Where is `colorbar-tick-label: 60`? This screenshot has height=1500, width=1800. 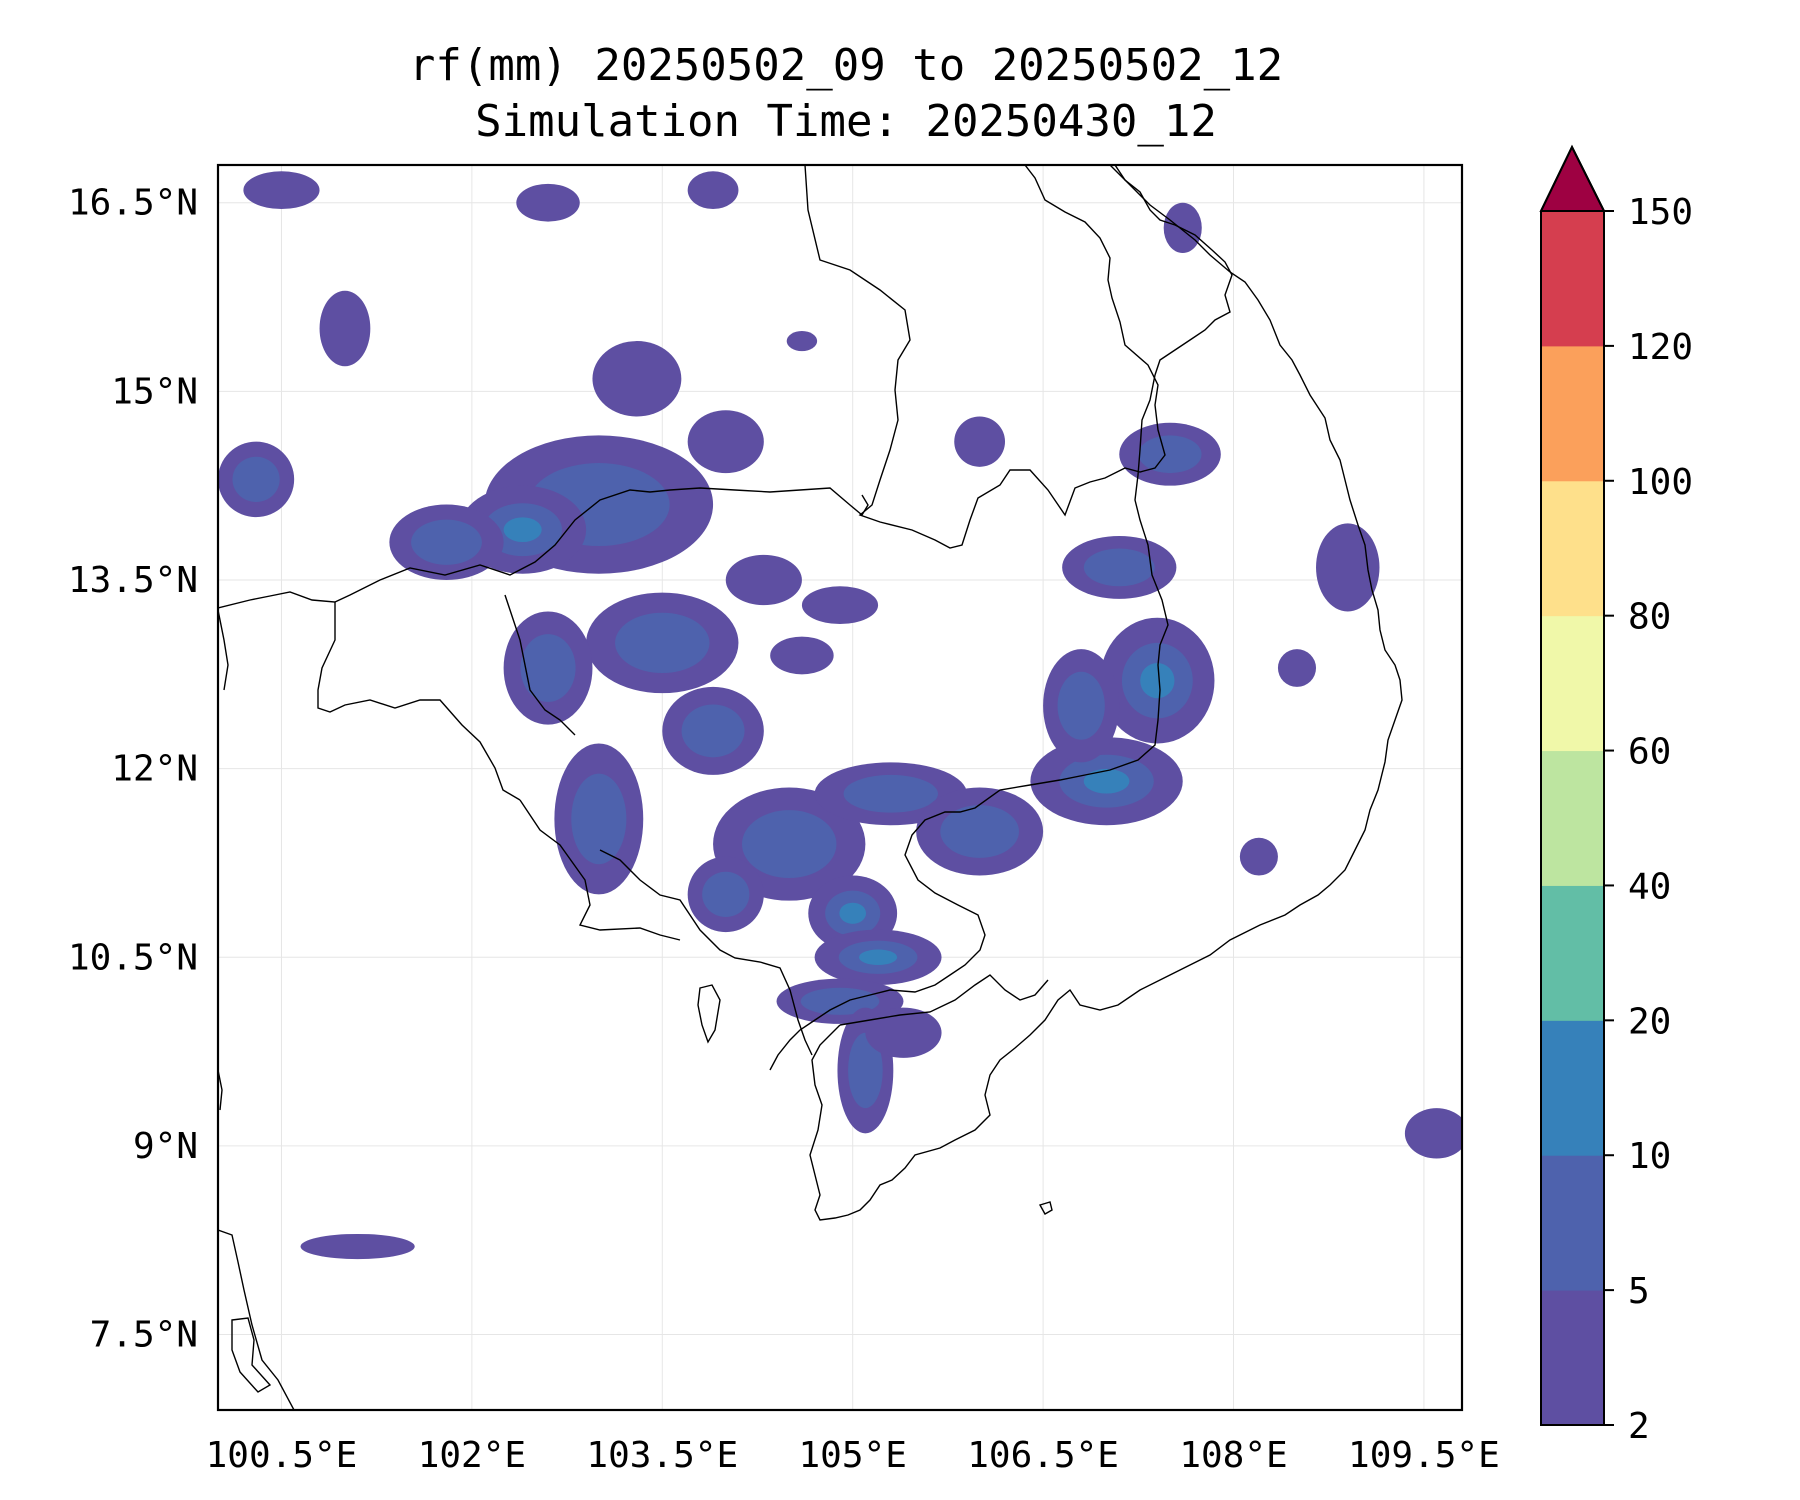 colorbar-tick-label: 60 is located at coordinates (1649, 752).